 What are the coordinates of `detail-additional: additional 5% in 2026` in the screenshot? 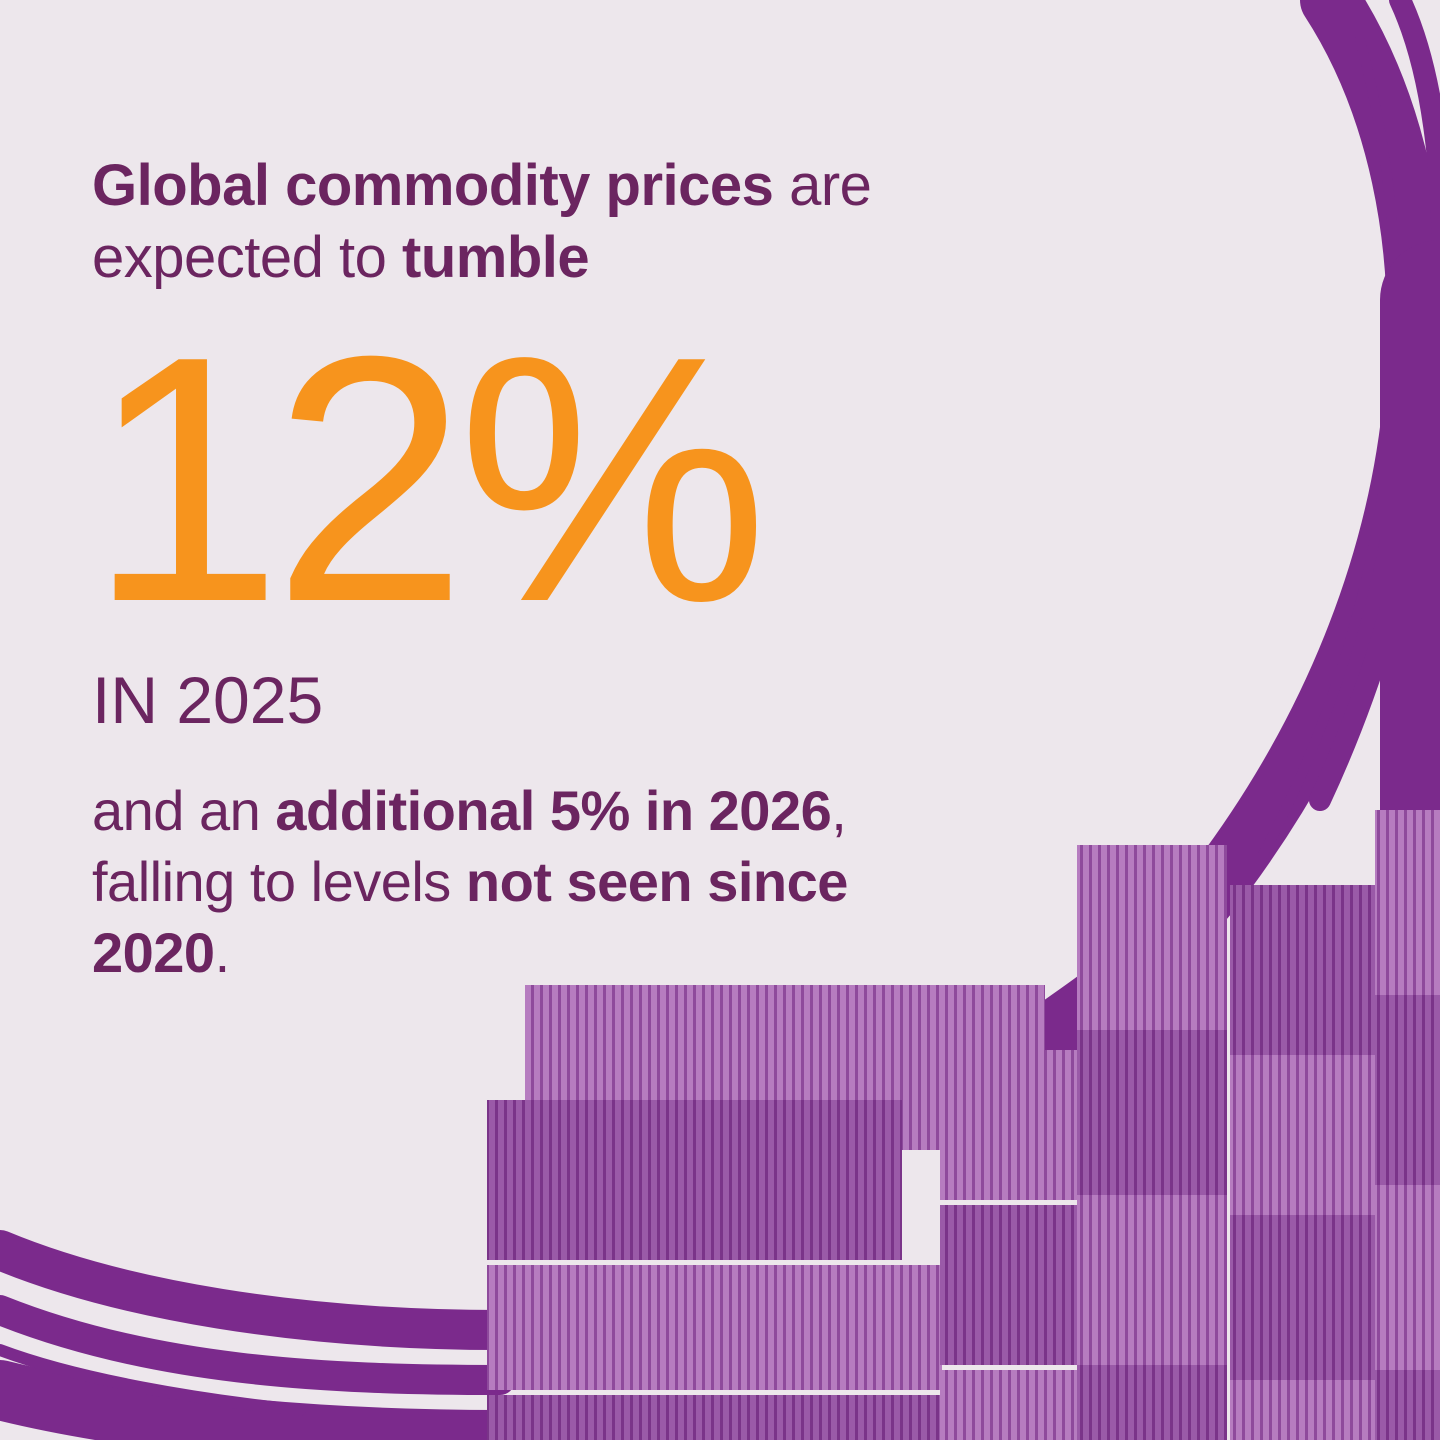 It's located at (553, 810).